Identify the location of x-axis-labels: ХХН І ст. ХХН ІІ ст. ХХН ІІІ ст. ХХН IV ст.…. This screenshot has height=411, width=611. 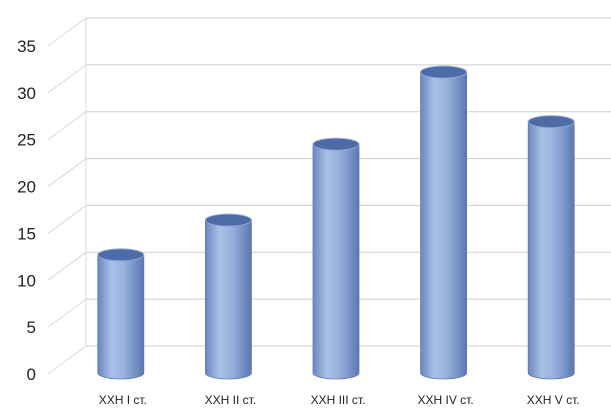
(339, 400).